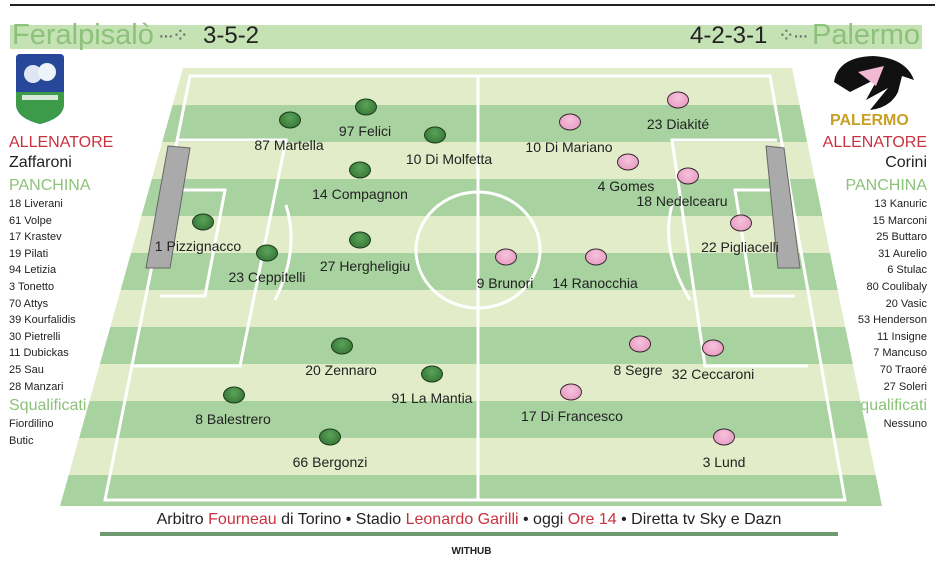 The height and width of the screenshot is (569, 943). What do you see at coordinates (231, 35) in the screenshot?
I see `home-formation: 3-5-2` at bounding box center [231, 35].